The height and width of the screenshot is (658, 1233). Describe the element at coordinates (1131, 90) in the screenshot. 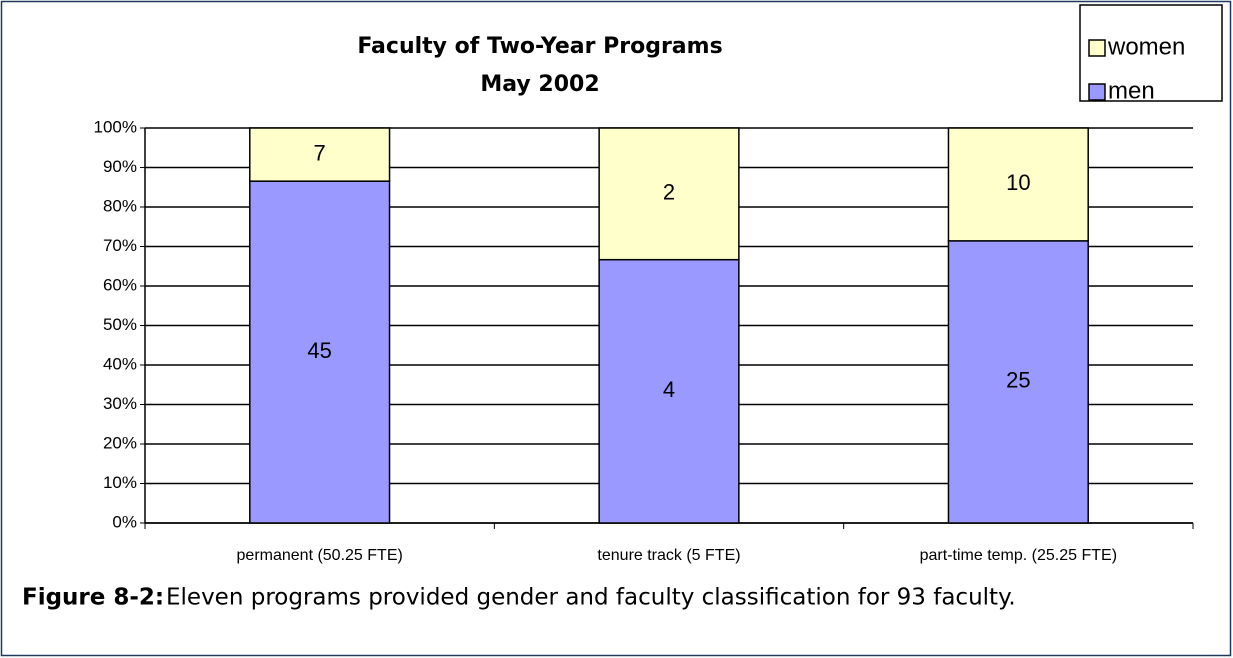

I see `legend-label: men` at that location.